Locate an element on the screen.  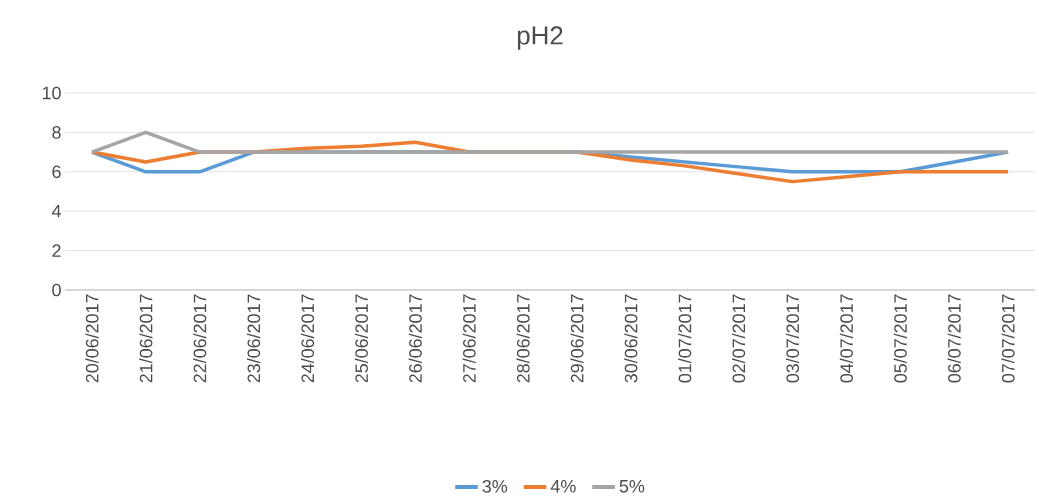
x-tick-label: 27/06/2017 is located at coordinates (469, 338).